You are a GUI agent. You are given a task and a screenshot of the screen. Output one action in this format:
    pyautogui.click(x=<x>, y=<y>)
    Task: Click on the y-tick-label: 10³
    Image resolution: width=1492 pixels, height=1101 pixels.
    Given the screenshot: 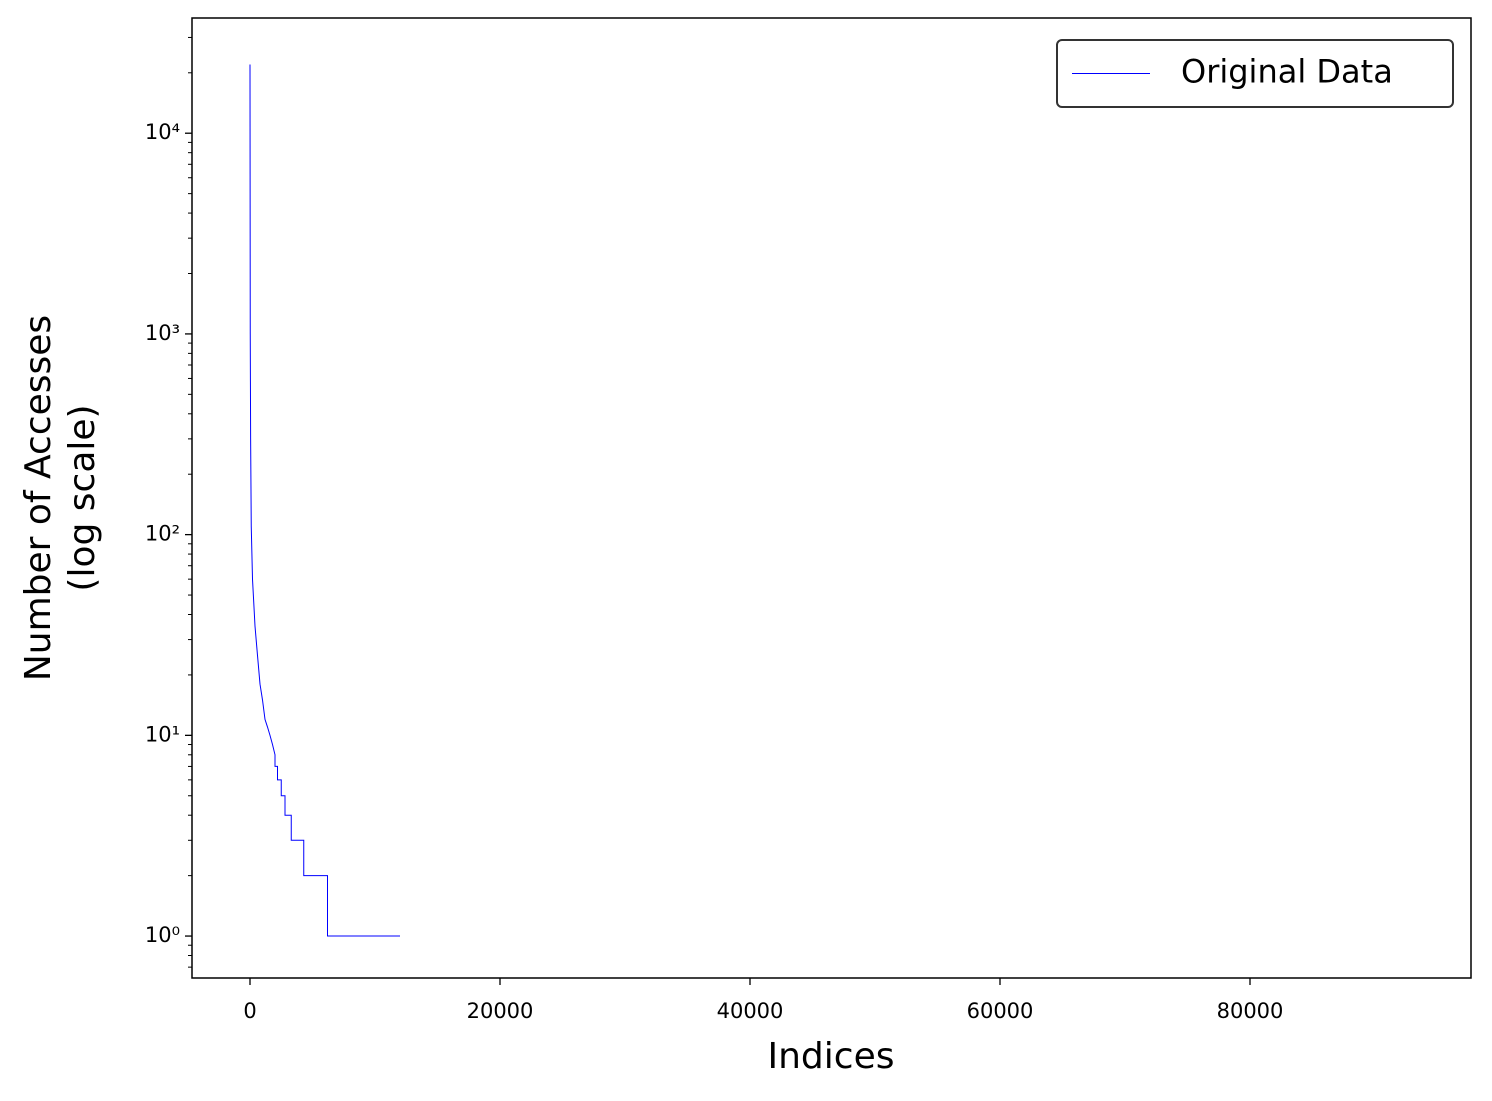 What is the action you would take?
    pyautogui.click(x=162, y=333)
    